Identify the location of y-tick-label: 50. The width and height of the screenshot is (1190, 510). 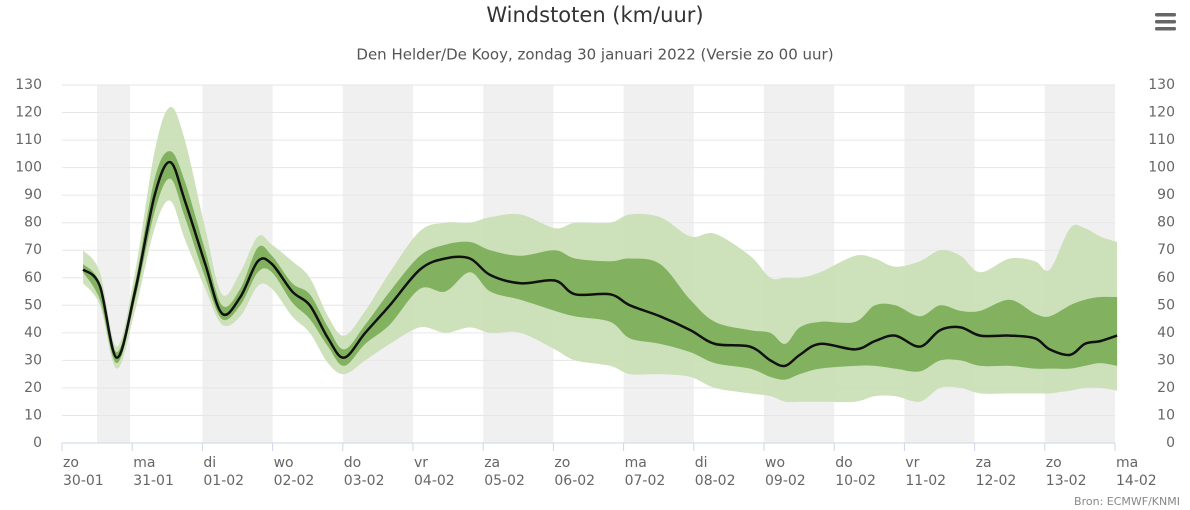
(33, 305).